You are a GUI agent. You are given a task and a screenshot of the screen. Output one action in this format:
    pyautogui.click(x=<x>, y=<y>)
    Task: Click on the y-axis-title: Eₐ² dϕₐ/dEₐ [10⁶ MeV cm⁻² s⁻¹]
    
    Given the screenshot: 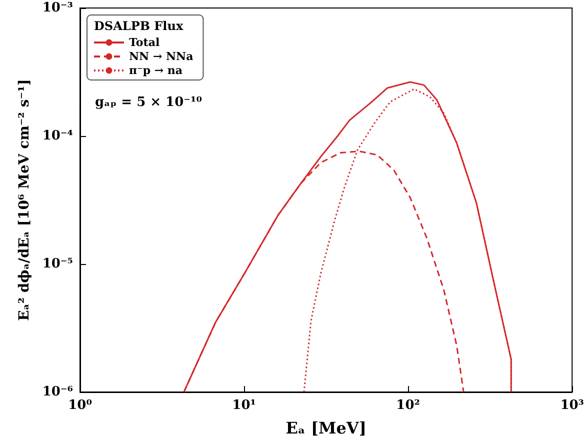 What is the action you would take?
    pyautogui.click(x=24, y=200)
    